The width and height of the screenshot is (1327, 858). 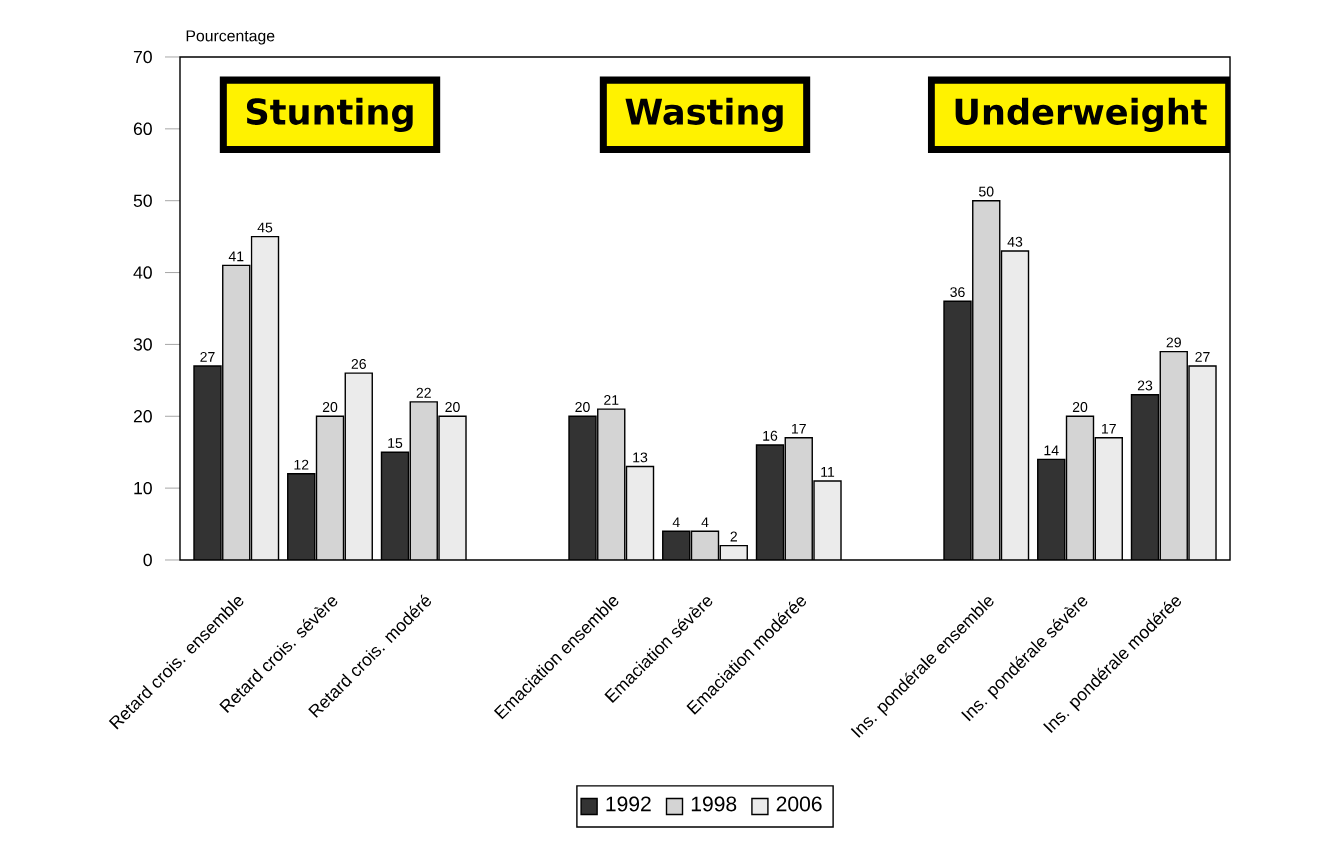 What do you see at coordinates (1015, 241) in the screenshot?
I see `data-label: 43` at bounding box center [1015, 241].